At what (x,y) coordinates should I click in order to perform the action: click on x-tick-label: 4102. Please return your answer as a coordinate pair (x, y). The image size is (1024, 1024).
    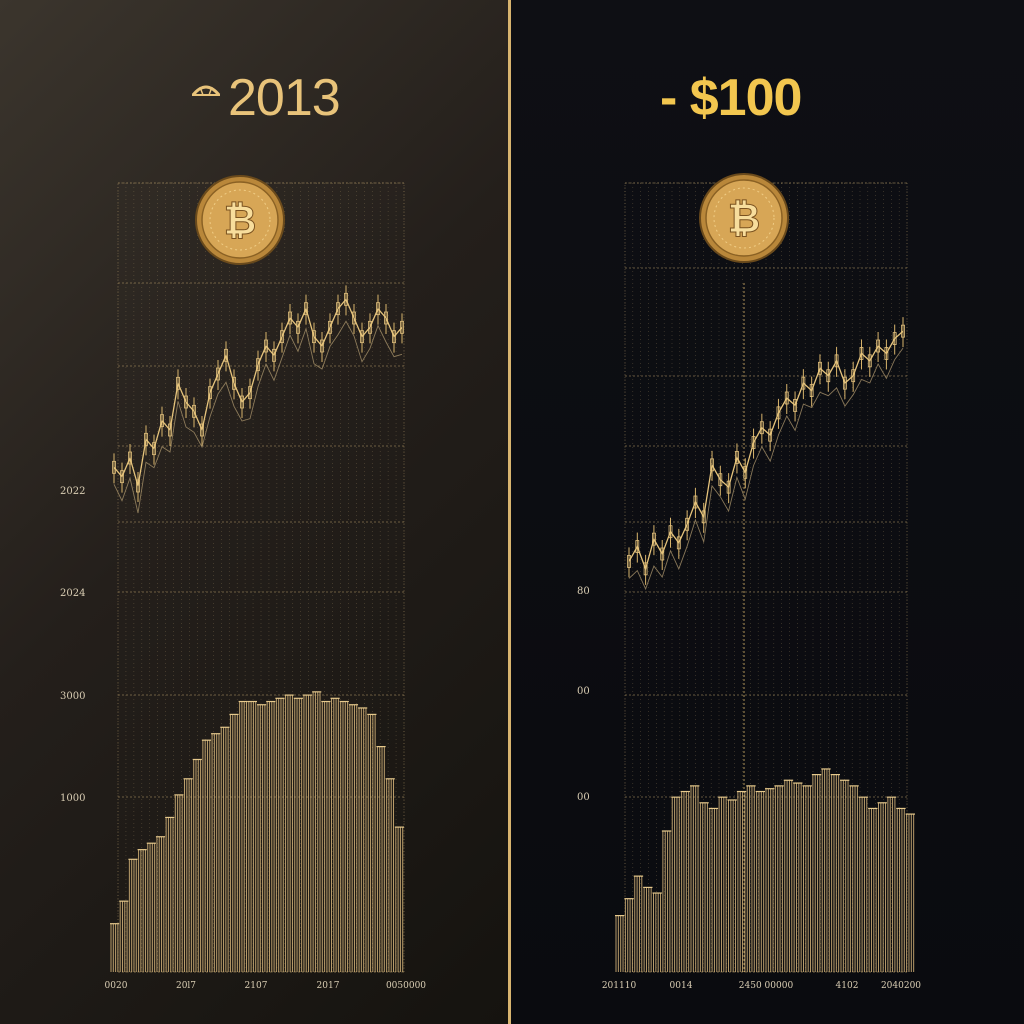
    Looking at the image, I should click on (847, 986).